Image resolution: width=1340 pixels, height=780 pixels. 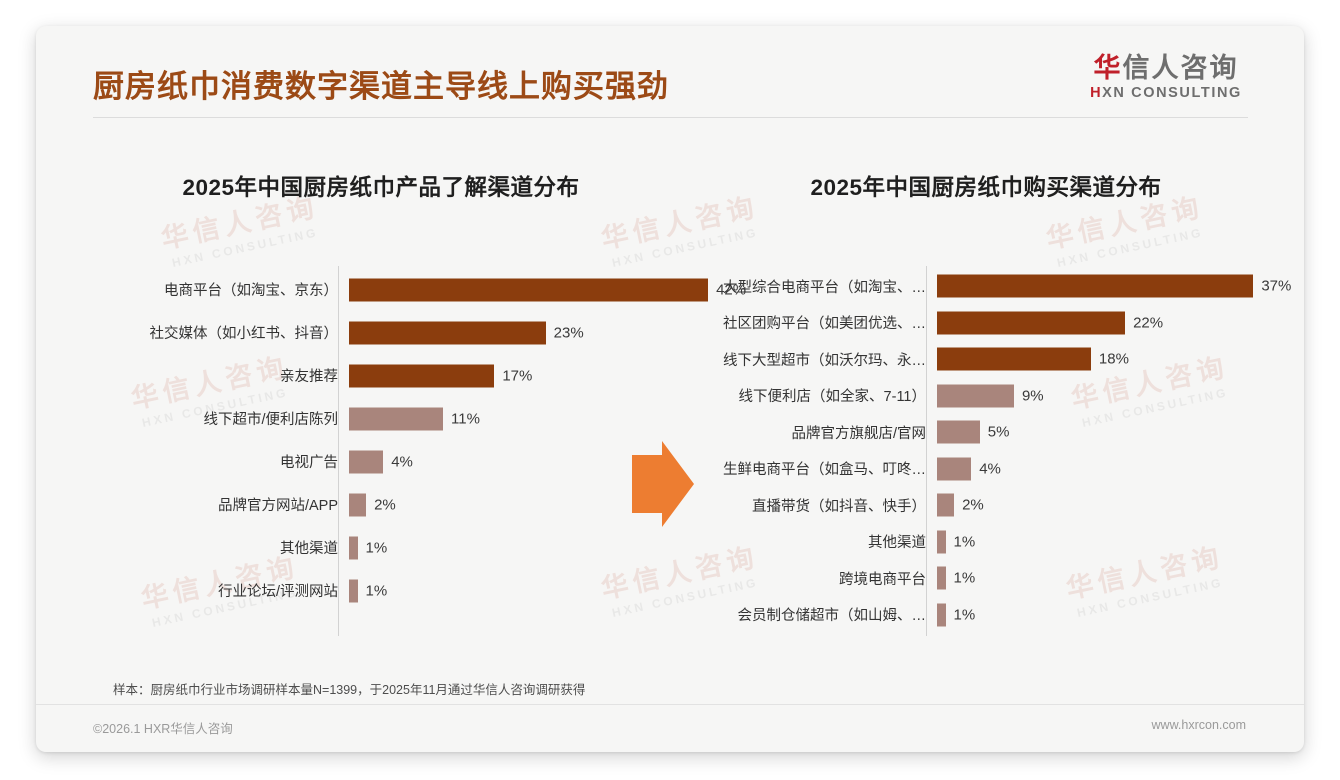 I want to click on category-label: 电商平台（如淘宝、京东）, so click(x=251, y=291).